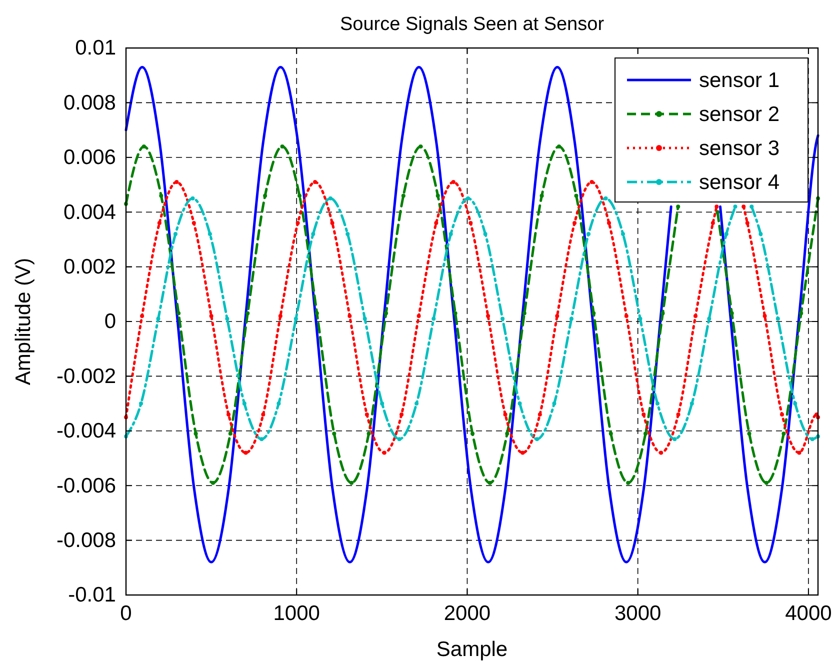 The height and width of the screenshot is (664, 840). I want to click on y-tick-label: -0.008, so click(86, 540).